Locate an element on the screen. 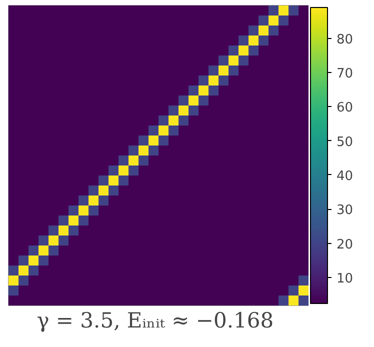 The width and height of the screenshot is (374, 347). color-bar-label: 20 is located at coordinates (345, 244).